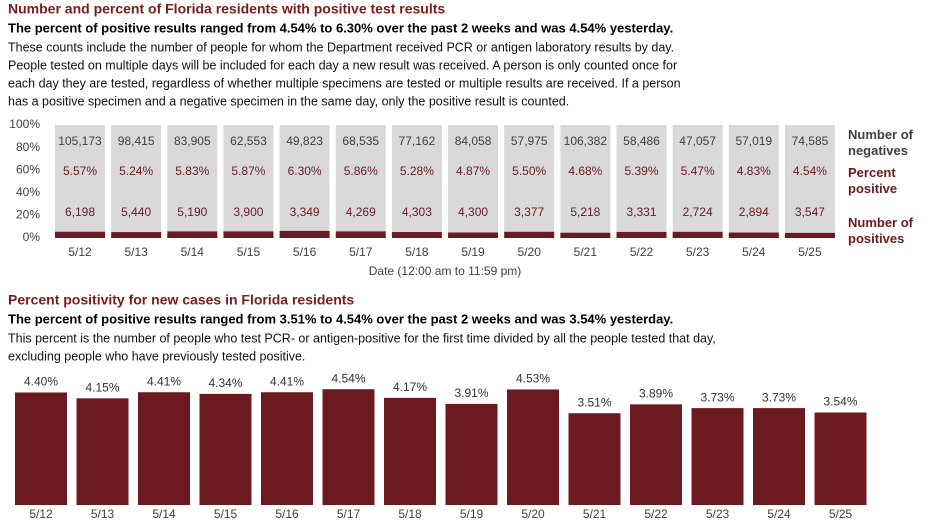  Describe the element at coordinates (28, 147) in the screenshot. I see `y-tick-label: 80%` at that location.